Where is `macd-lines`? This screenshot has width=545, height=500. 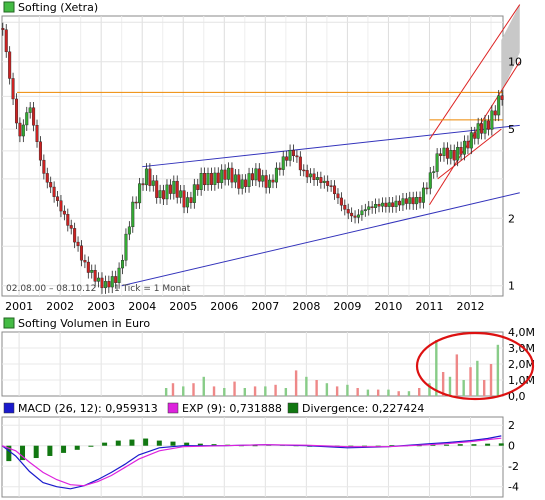
macd-lines is located at coordinates (251, 462).